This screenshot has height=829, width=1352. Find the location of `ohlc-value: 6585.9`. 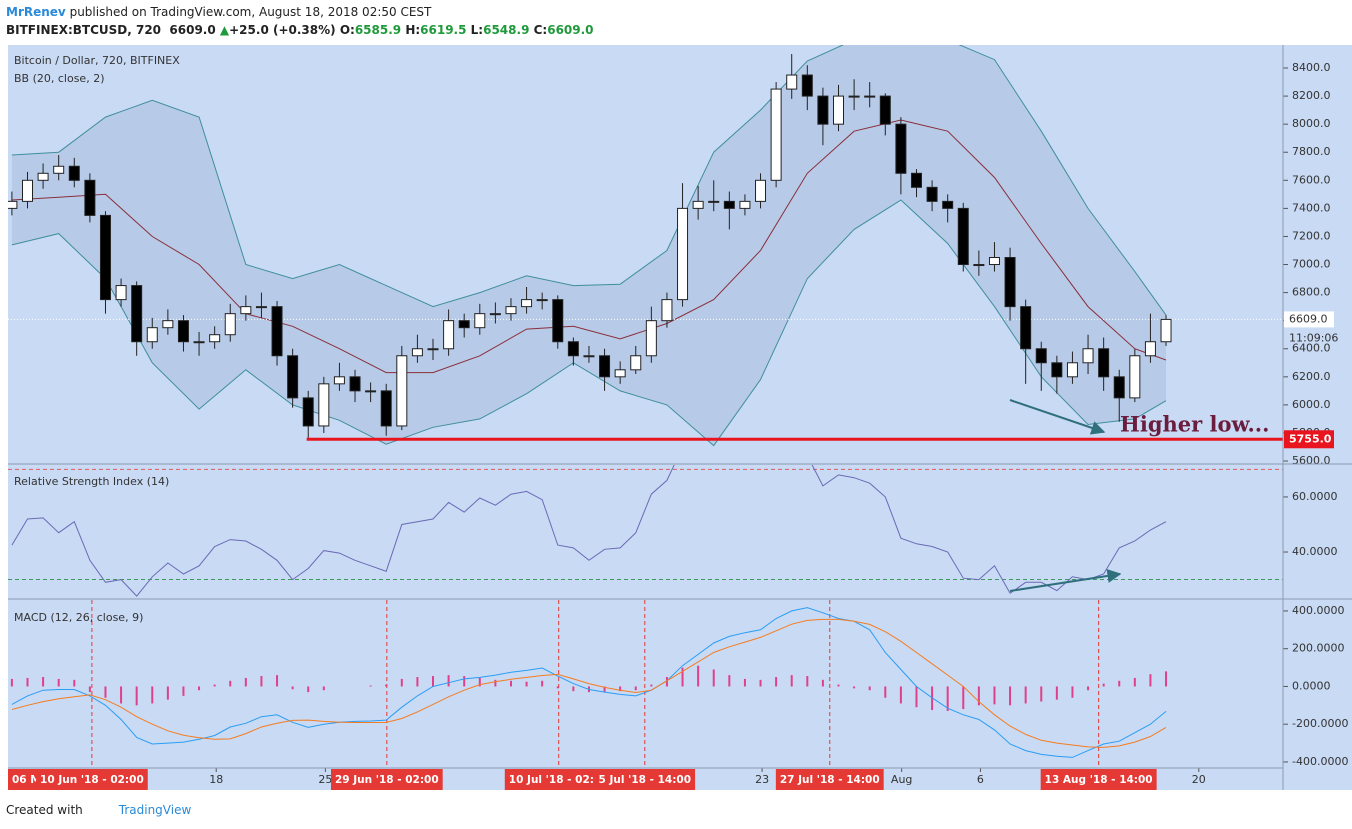

ohlc-value: 6585.9 is located at coordinates (378, 30).